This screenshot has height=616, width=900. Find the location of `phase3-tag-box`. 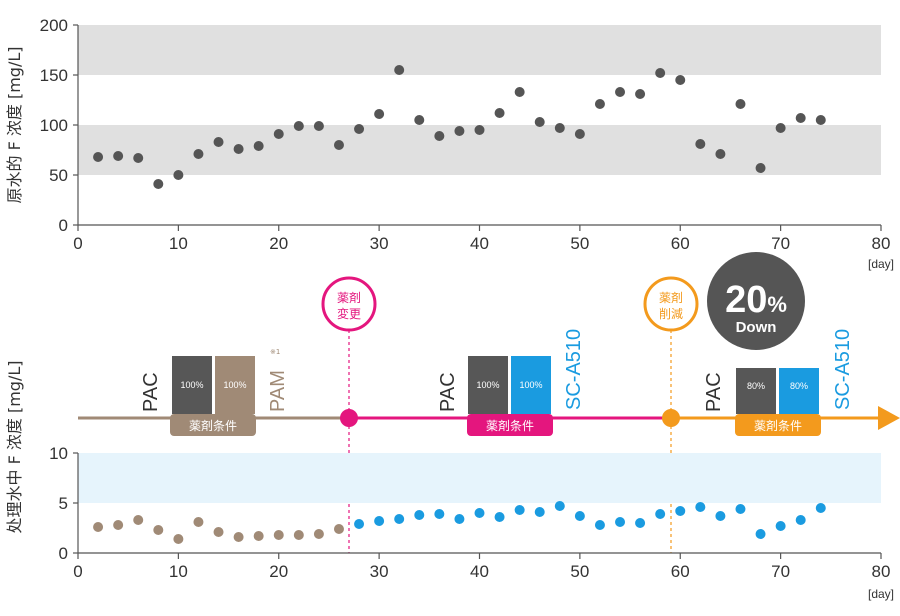

phase3-tag-box is located at coordinates (778, 425).